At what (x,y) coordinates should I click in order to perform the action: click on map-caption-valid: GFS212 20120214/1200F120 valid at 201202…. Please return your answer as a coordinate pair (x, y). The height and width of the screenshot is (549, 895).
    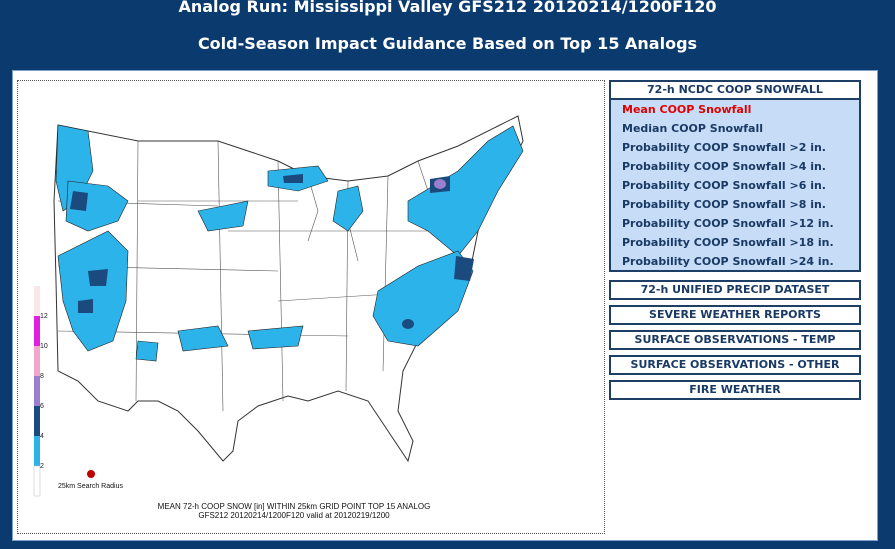
    Looking at the image, I should click on (294, 515).